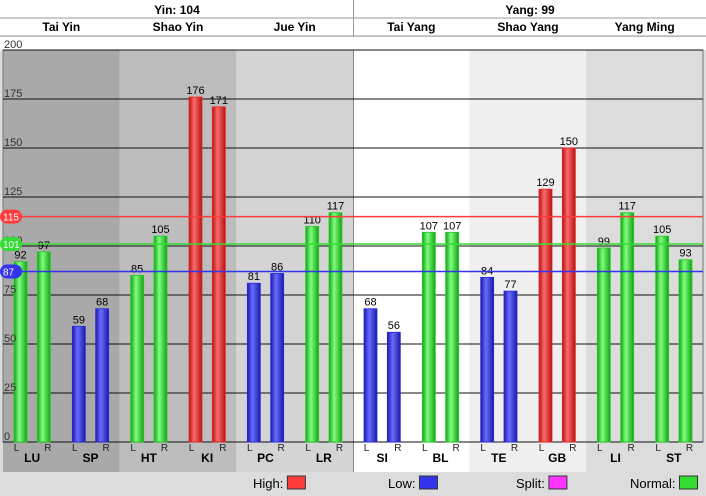 This screenshot has height=496, width=706. I want to click on legend-label: Normal:, so click(653, 483).